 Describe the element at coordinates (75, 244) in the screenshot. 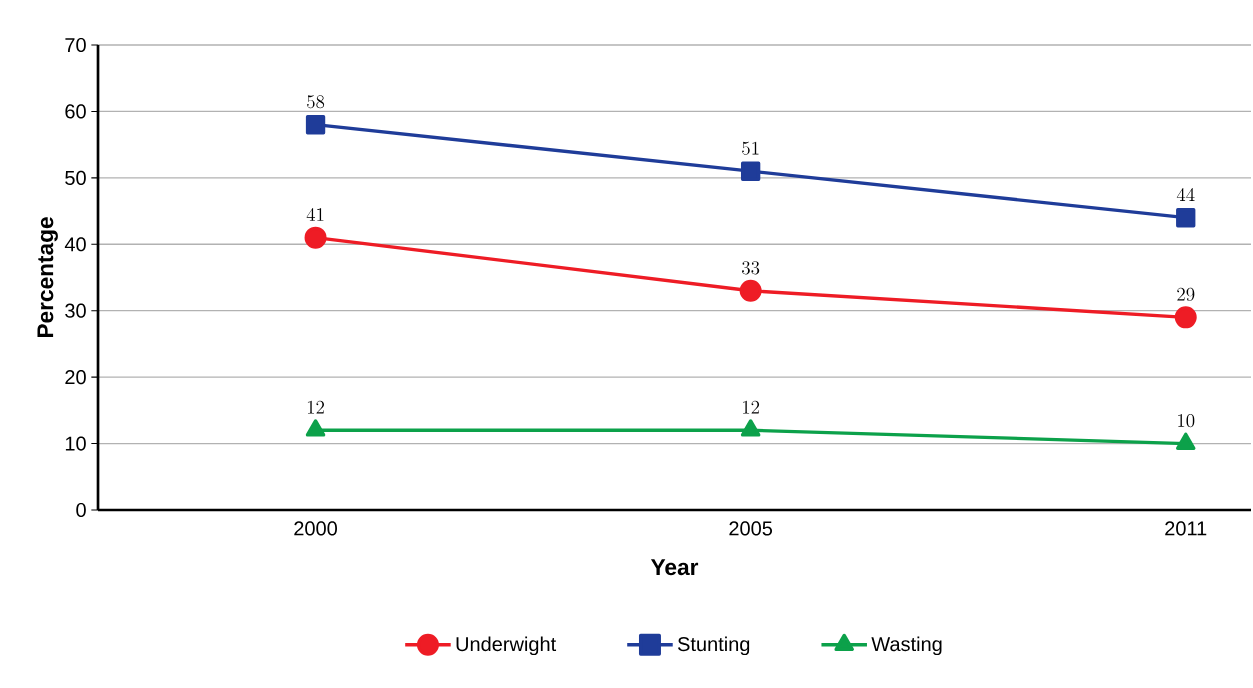

I see `y-tick-label: 40` at that location.